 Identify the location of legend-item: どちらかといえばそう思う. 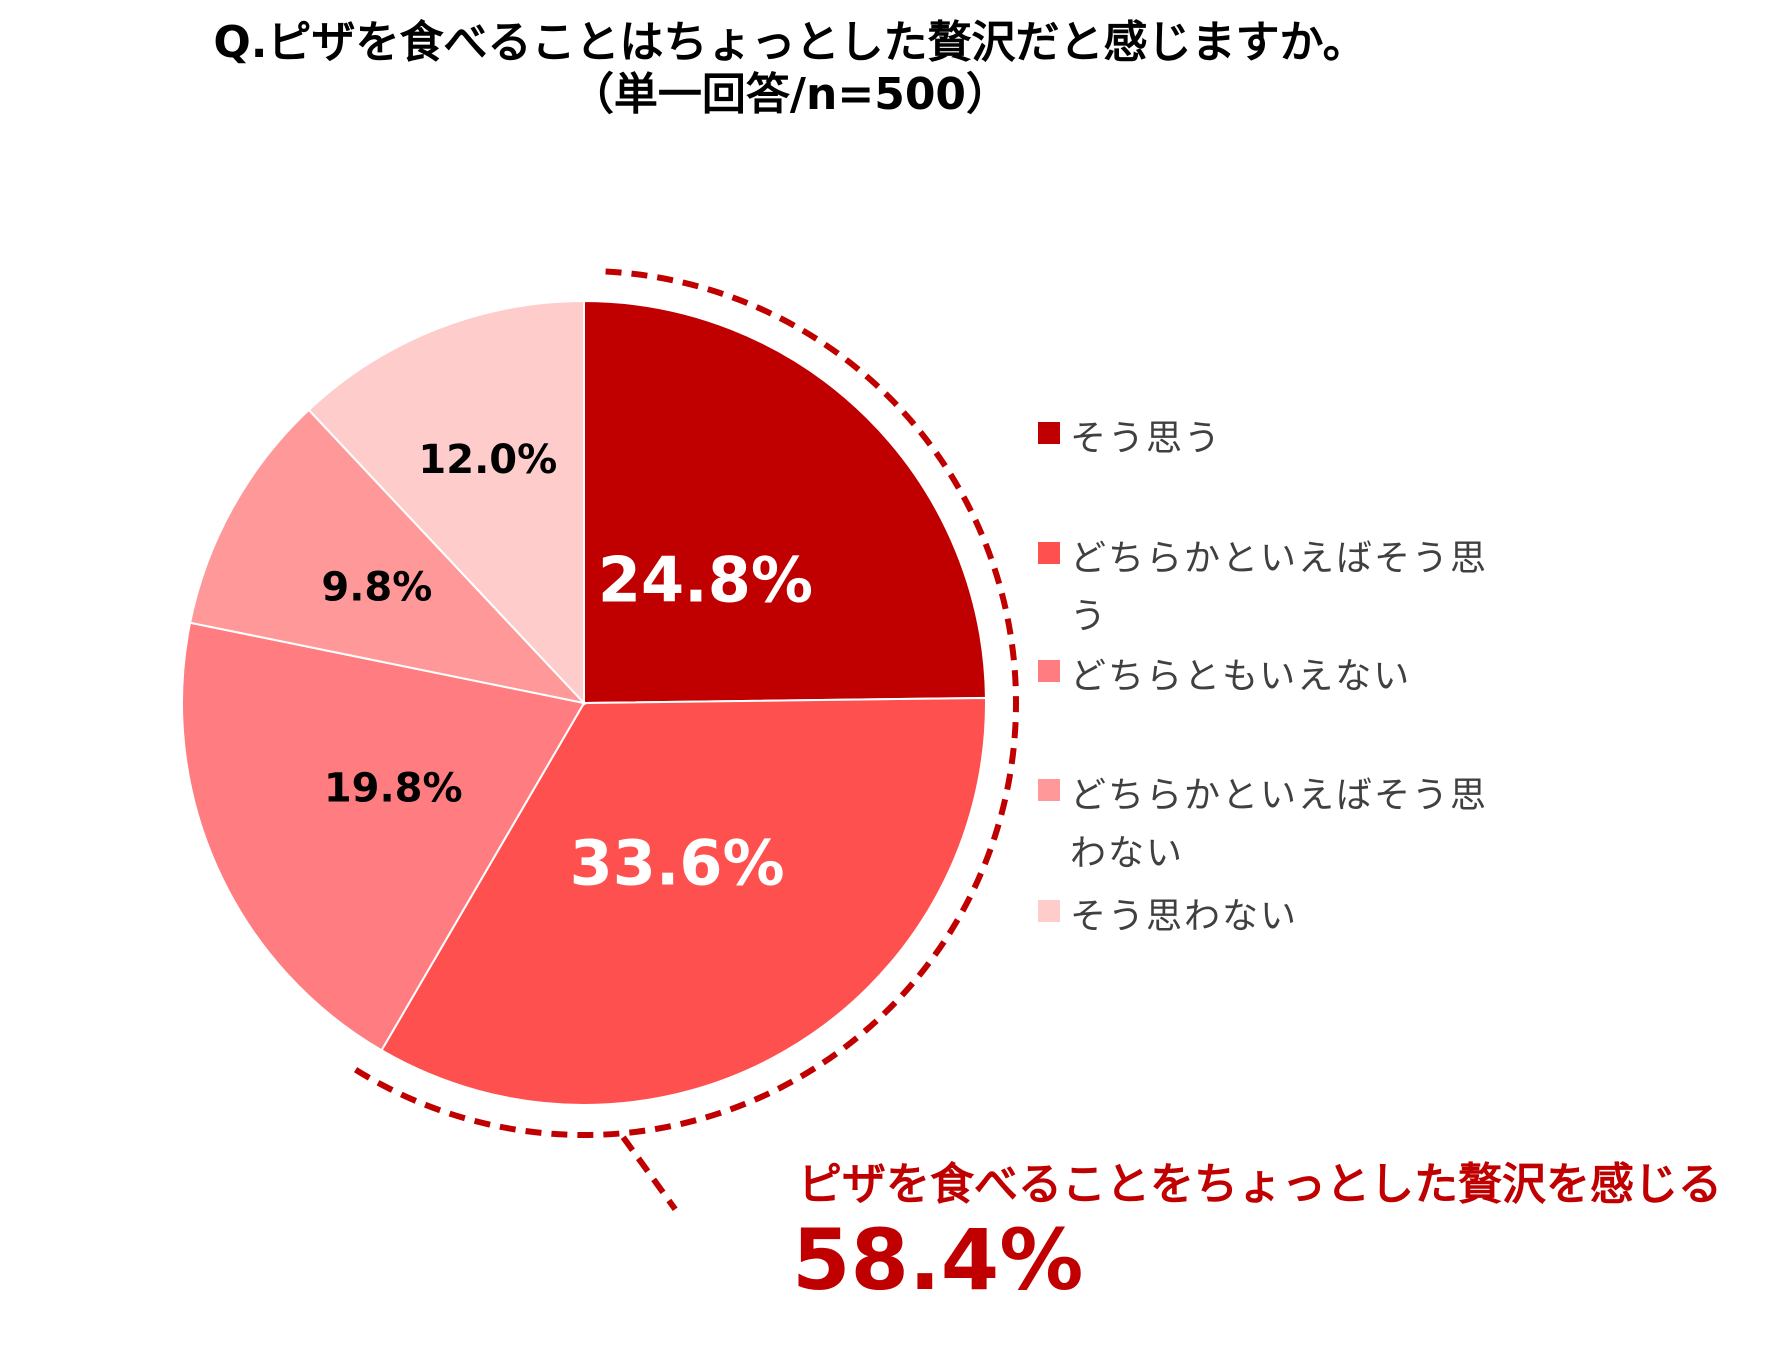
(1264, 588).